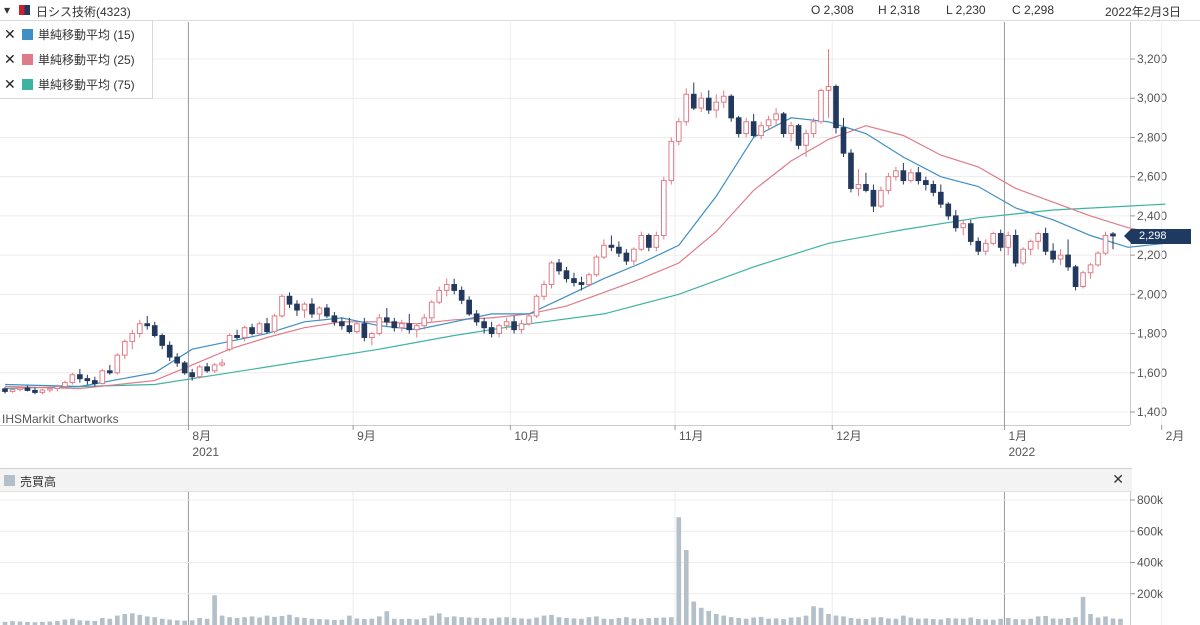  What do you see at coordinates (1118, 479) in the screenshot?
I see `close-volume-icon: ✕` at bounding box center [1118, 479].